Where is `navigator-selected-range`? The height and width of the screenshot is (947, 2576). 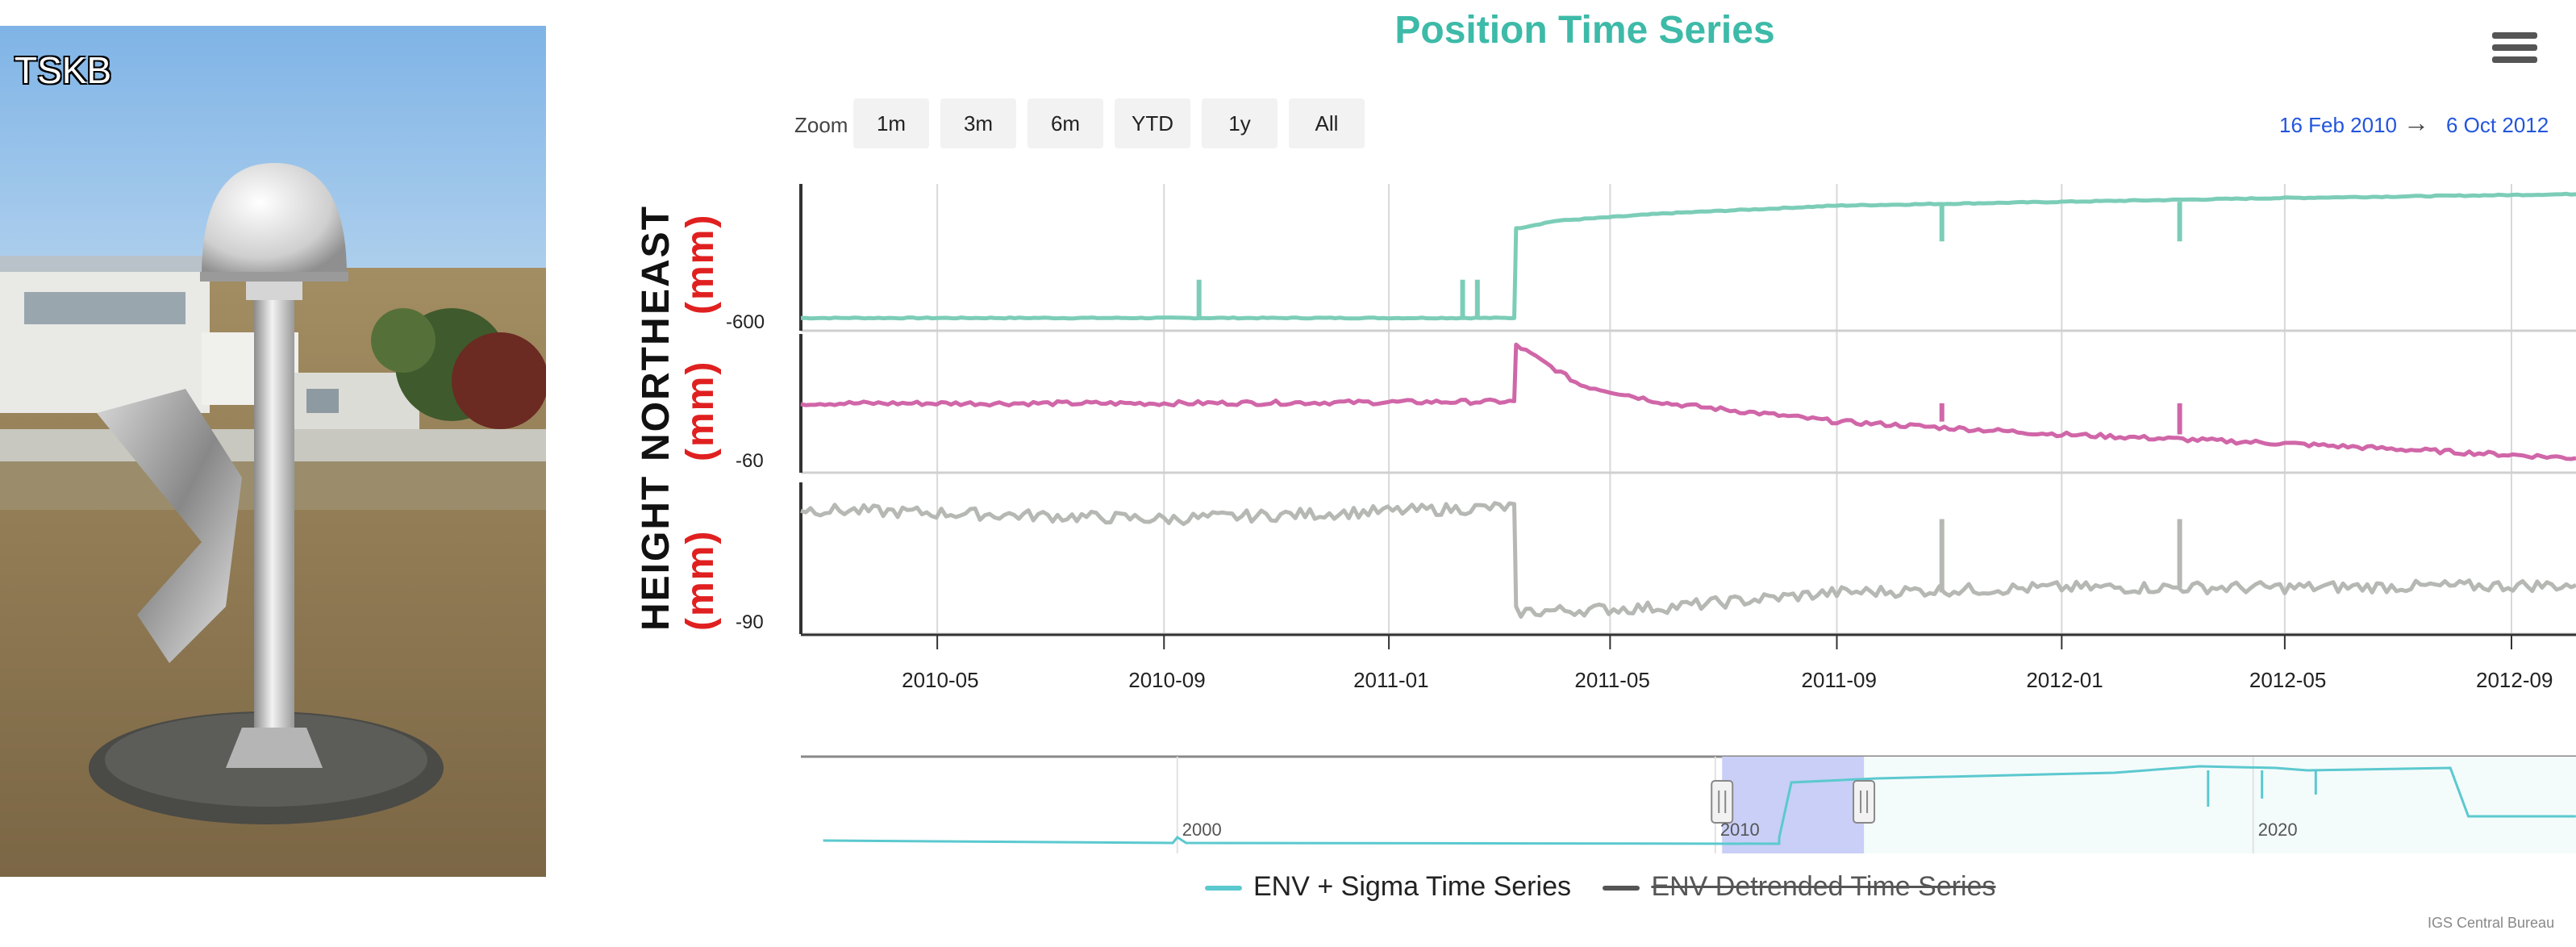
navigator-selected-range is located at coordinates (1793, 805).